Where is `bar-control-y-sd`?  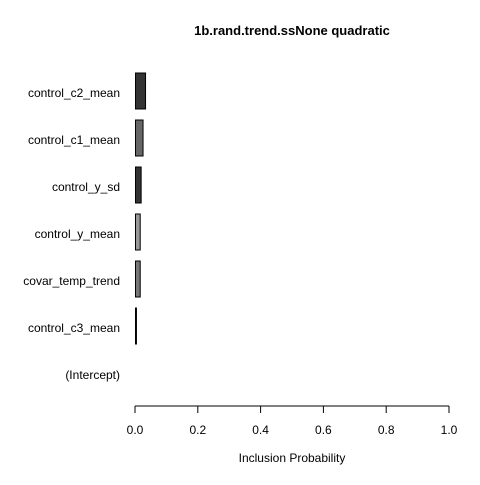
bar-control-y-sd is located at coordinates (138, 185).